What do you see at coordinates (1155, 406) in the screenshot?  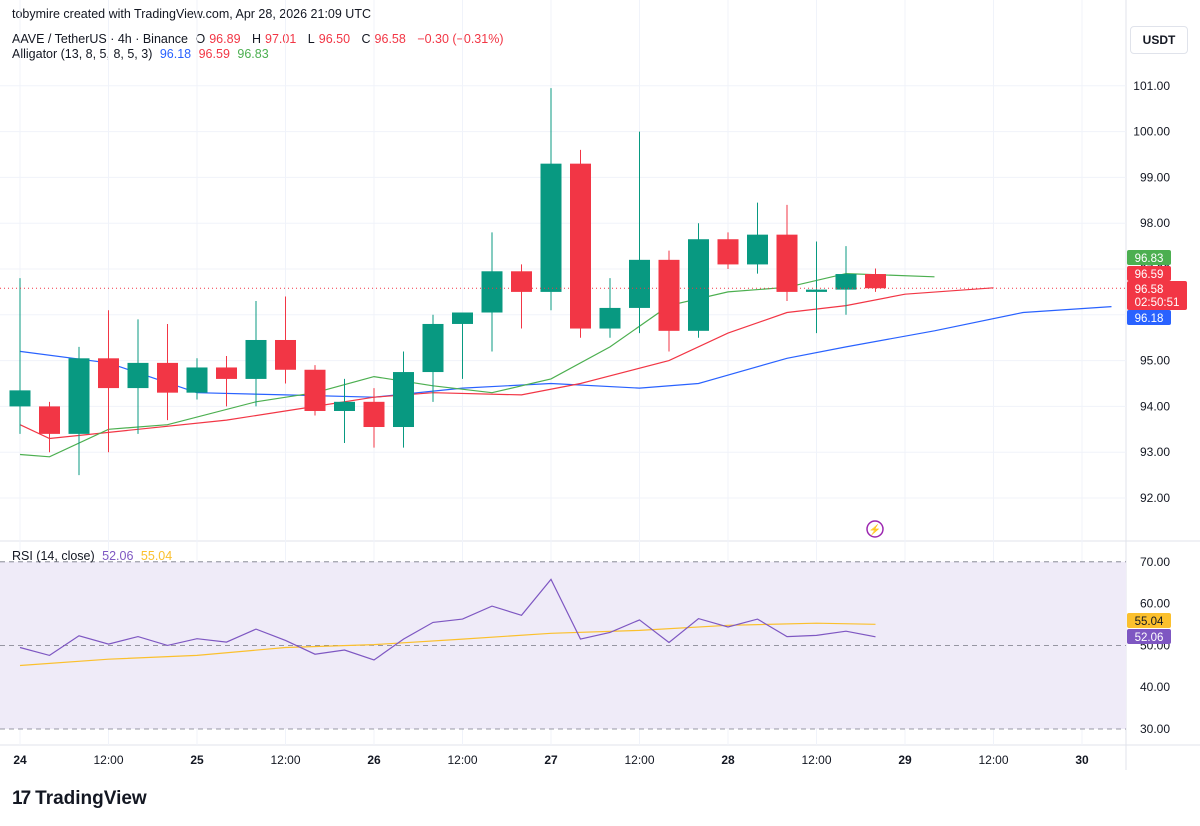 I see `price-tick-label: 94.00` at bounding box center [1155, 406].